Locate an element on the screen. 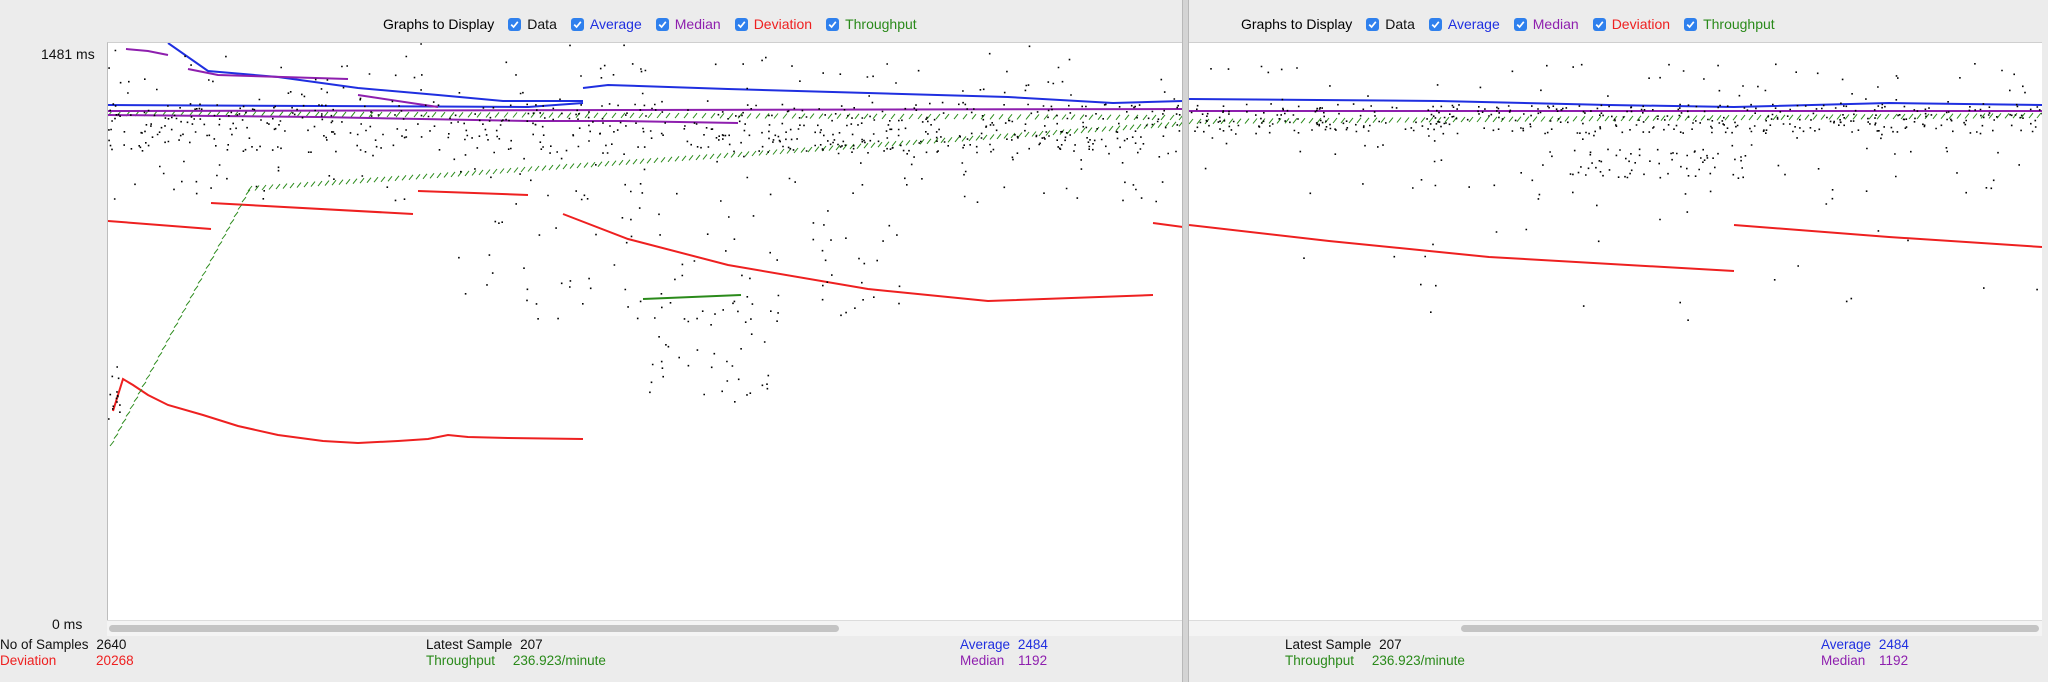  y-axis-max-label: 1481 ms is located at coordinates (68, 54).